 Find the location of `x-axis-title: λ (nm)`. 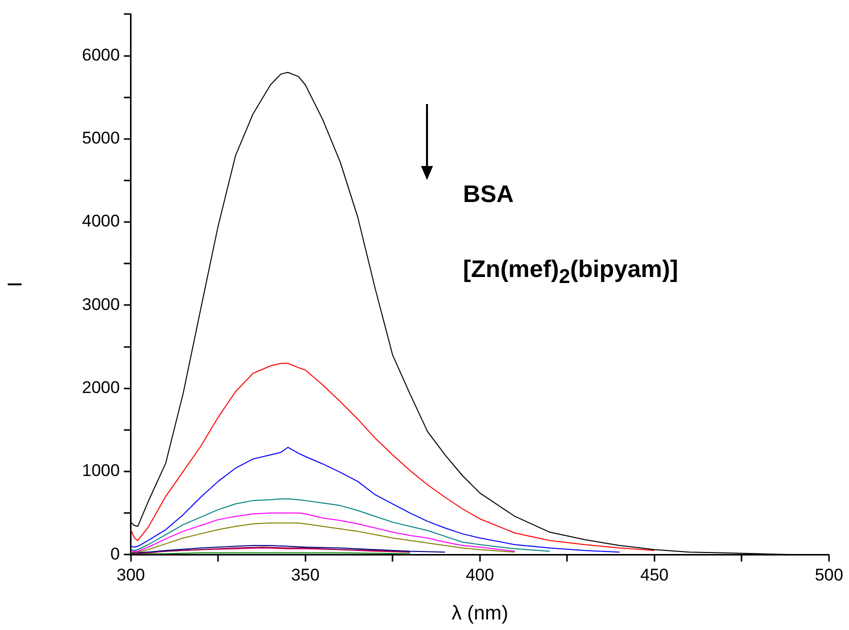

x-axis-title: λ (nm) is located at coordinates (480, 613).